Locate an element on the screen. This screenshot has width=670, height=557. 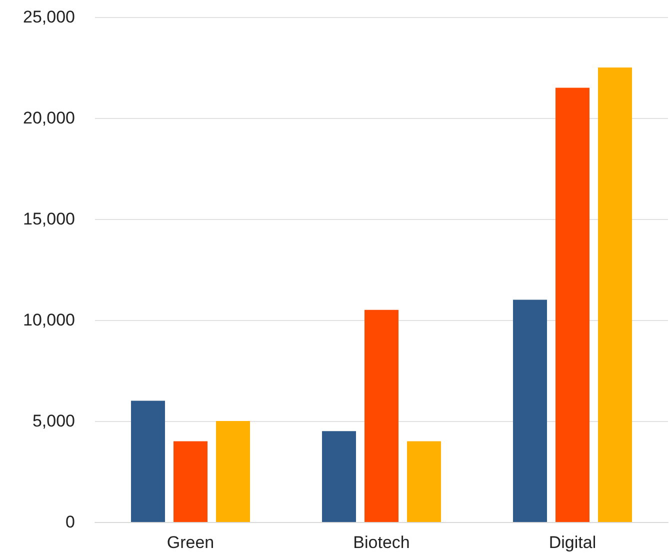
y-tick-label: 20,000 is located at coordinates (49, 118).